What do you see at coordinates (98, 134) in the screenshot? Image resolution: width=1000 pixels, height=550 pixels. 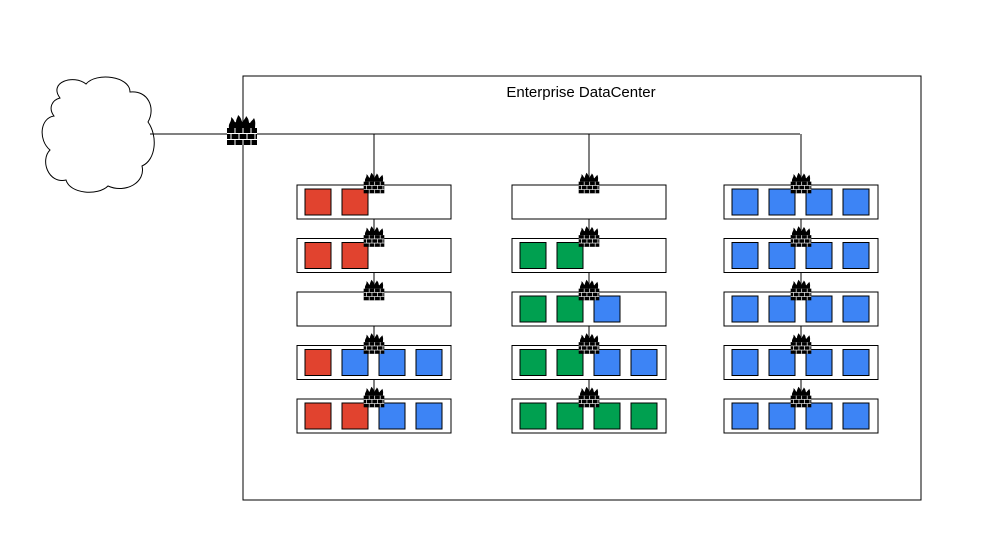 I see `cloud-icon` at bounding box center [98, 134].